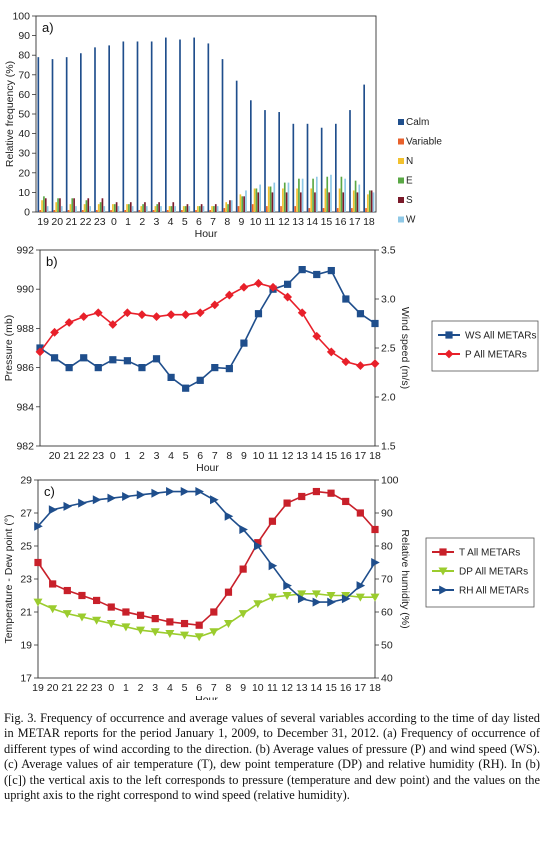 Image resolution: width=546 pixels, height=843 pixels. I want to click on y2-tick-label: 2.0, so click(388, 398).